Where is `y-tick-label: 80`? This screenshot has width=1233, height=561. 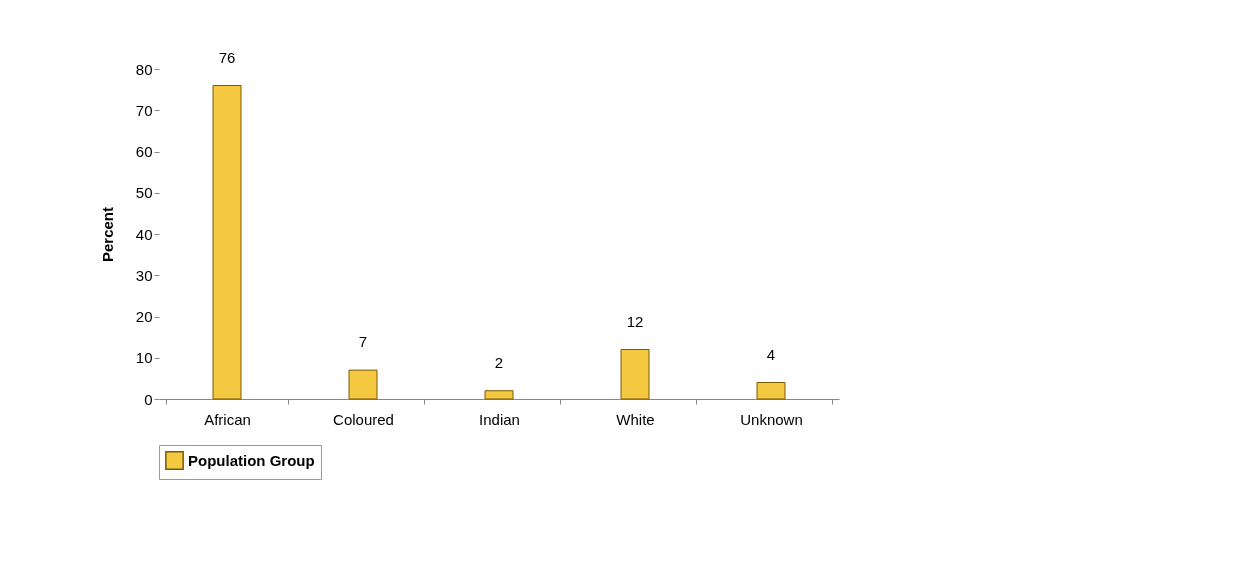
y-tick-label: 80 is located at coordinates (144, 69).